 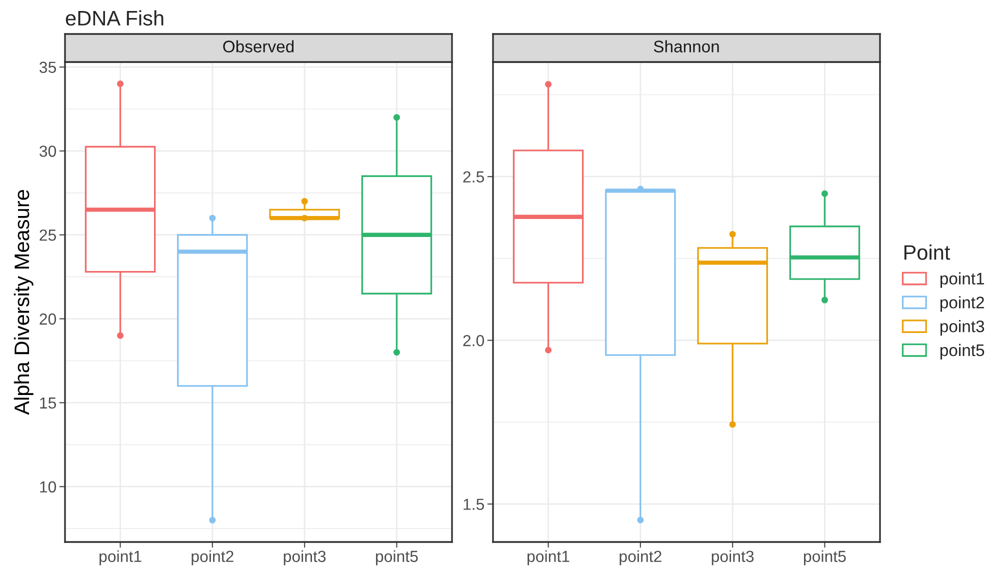 I want to click on chart-title: Observed, so click(x=258, y=46).